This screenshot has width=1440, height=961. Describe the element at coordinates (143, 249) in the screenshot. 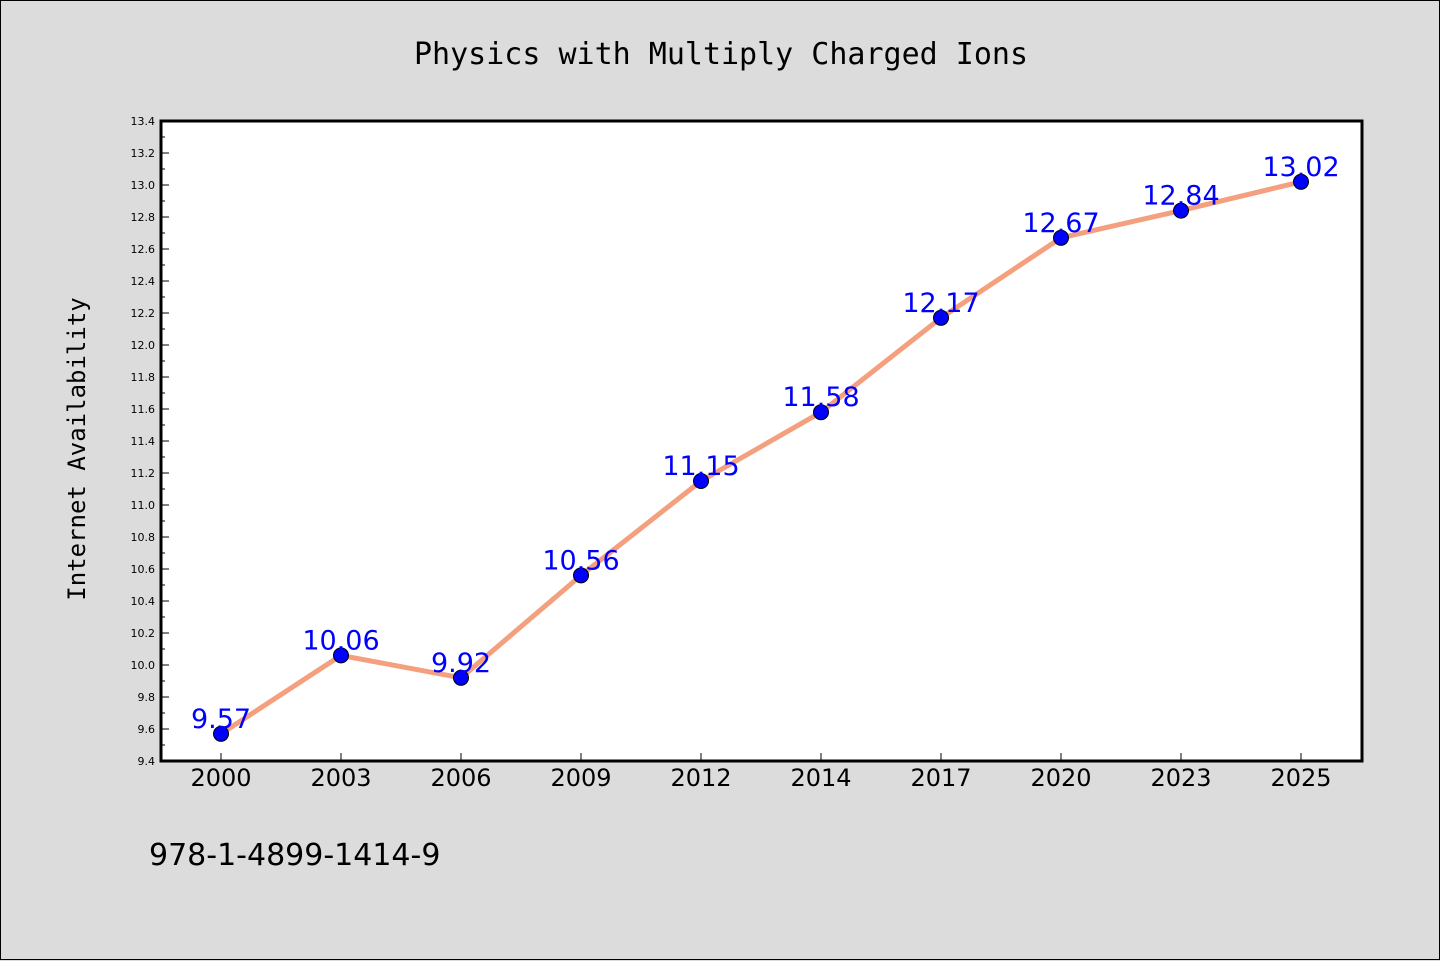

I see `y-tick-label: 12.6` at that location.